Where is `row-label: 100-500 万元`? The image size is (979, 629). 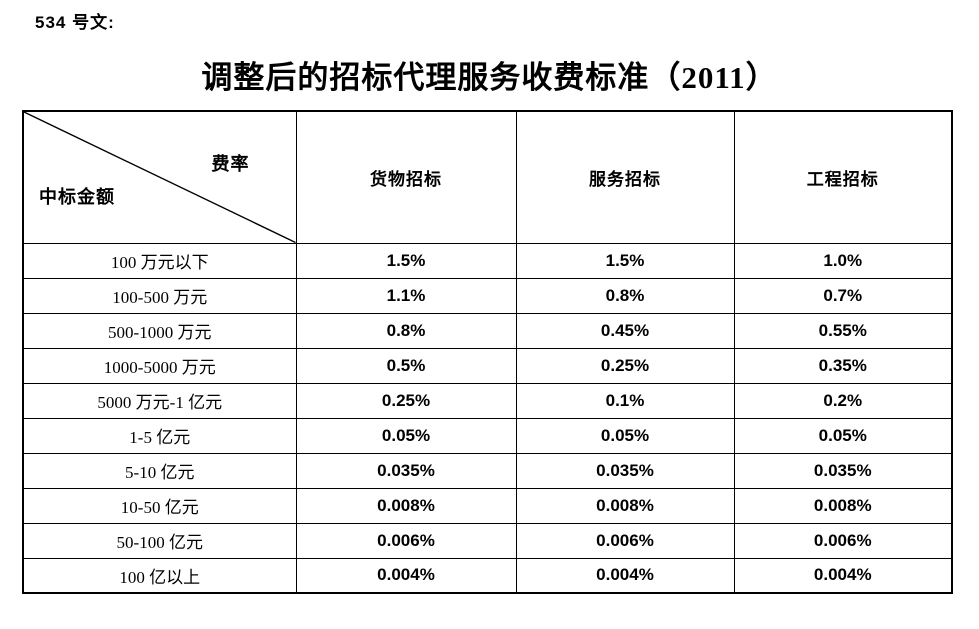 row-label: 100-500 万元 is located at coordinates (159, 295).